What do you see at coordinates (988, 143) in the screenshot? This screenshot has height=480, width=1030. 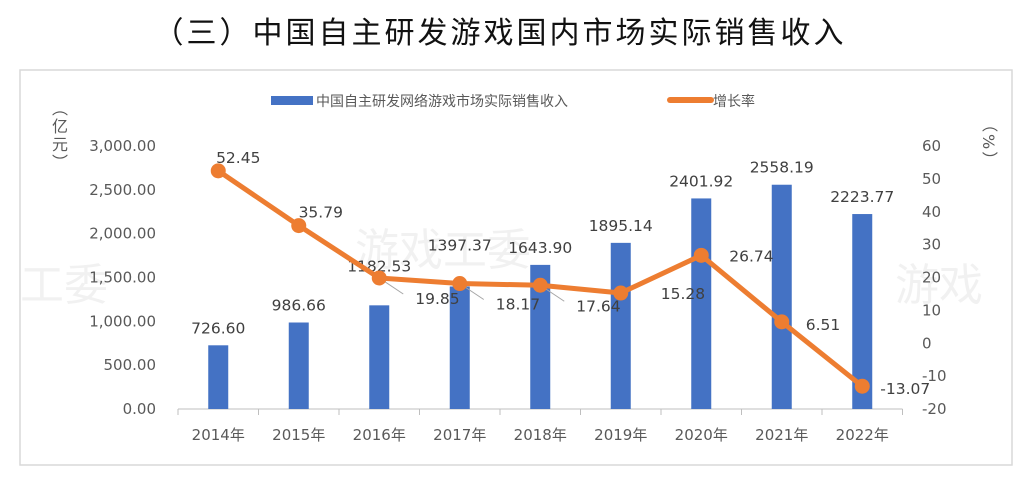 I see `right-axis-unit: （%）` at bounding box center [988, 143].